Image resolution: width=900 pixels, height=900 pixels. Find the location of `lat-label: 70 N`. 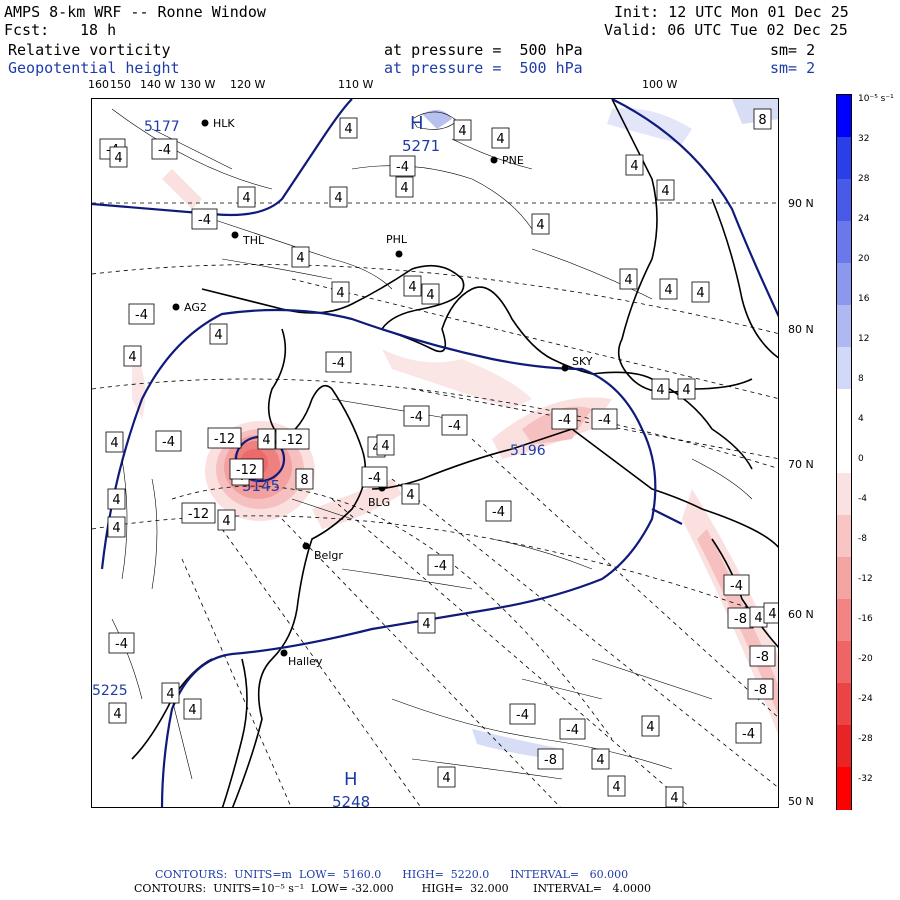

lat-label: 70 N is located at coordinates (801, 464).